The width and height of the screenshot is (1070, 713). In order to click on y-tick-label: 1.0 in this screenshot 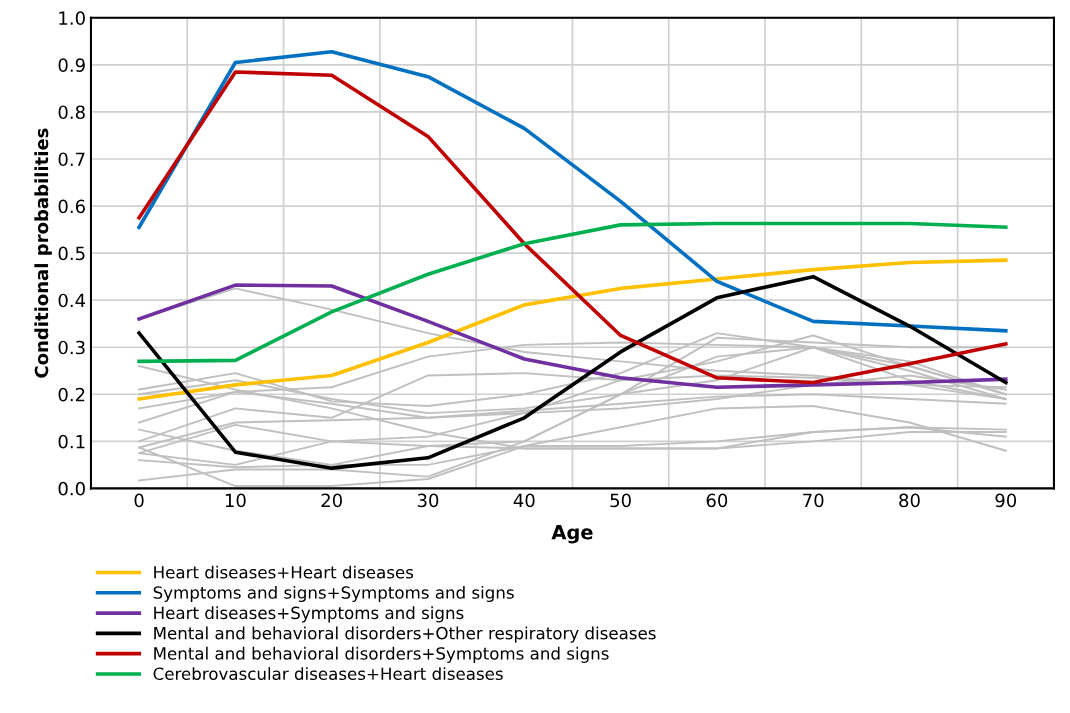, I will do `click(72, 18)`.